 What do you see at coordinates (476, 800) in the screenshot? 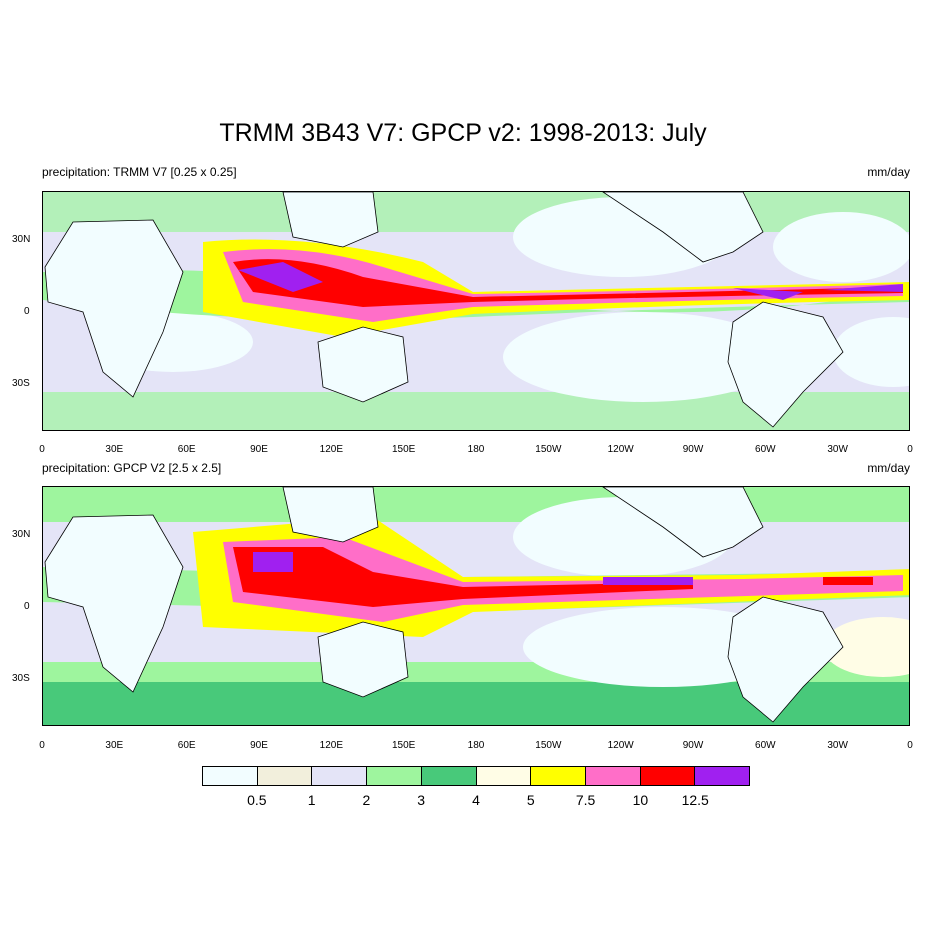
I see `colorbar-label: 4` at bounding box center [476, 800].